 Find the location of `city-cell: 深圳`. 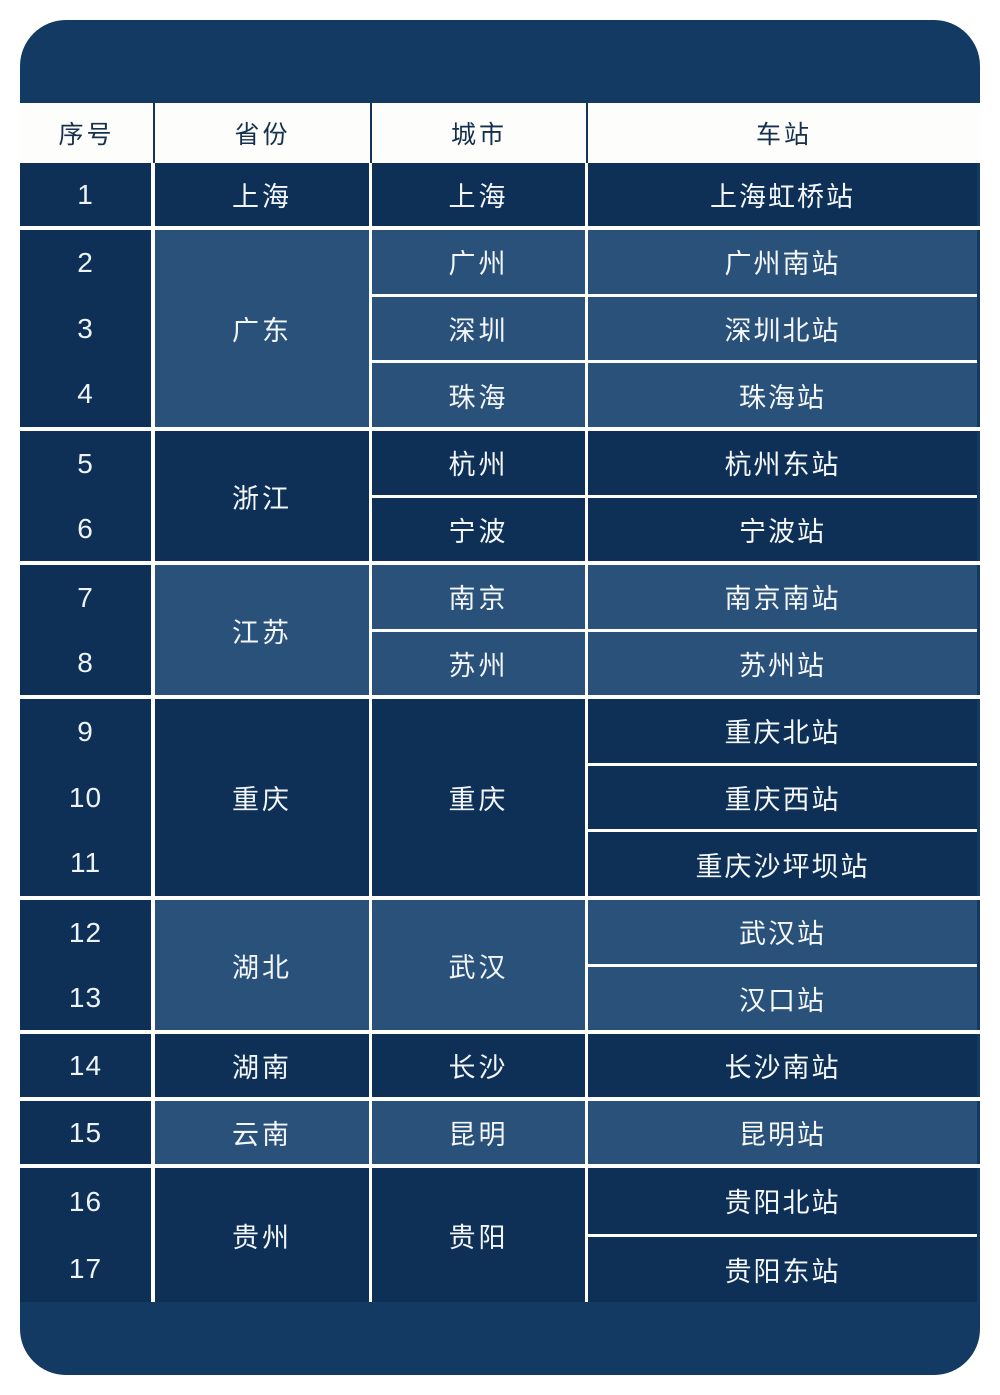

city-cell: 深圳 is located at coordinates (478, 330).